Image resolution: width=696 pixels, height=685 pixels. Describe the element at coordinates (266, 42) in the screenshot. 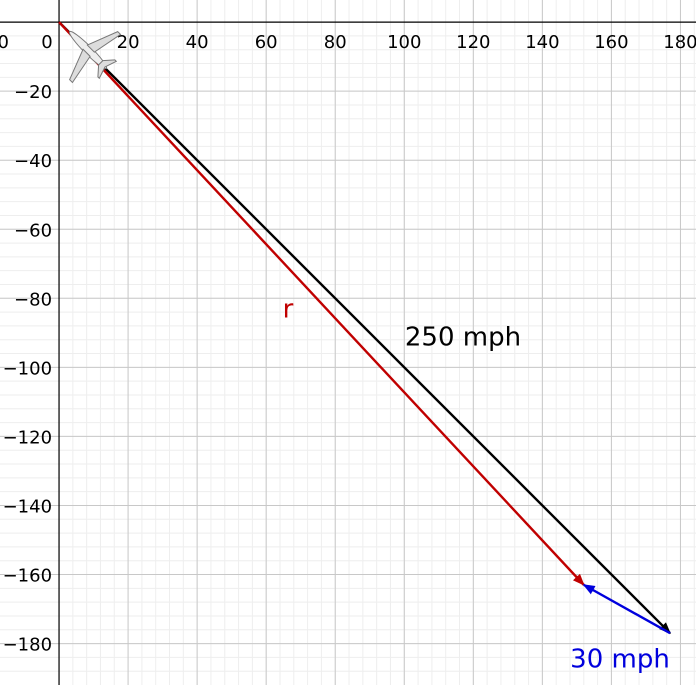

I see `x-tick-label: 60` at that location.